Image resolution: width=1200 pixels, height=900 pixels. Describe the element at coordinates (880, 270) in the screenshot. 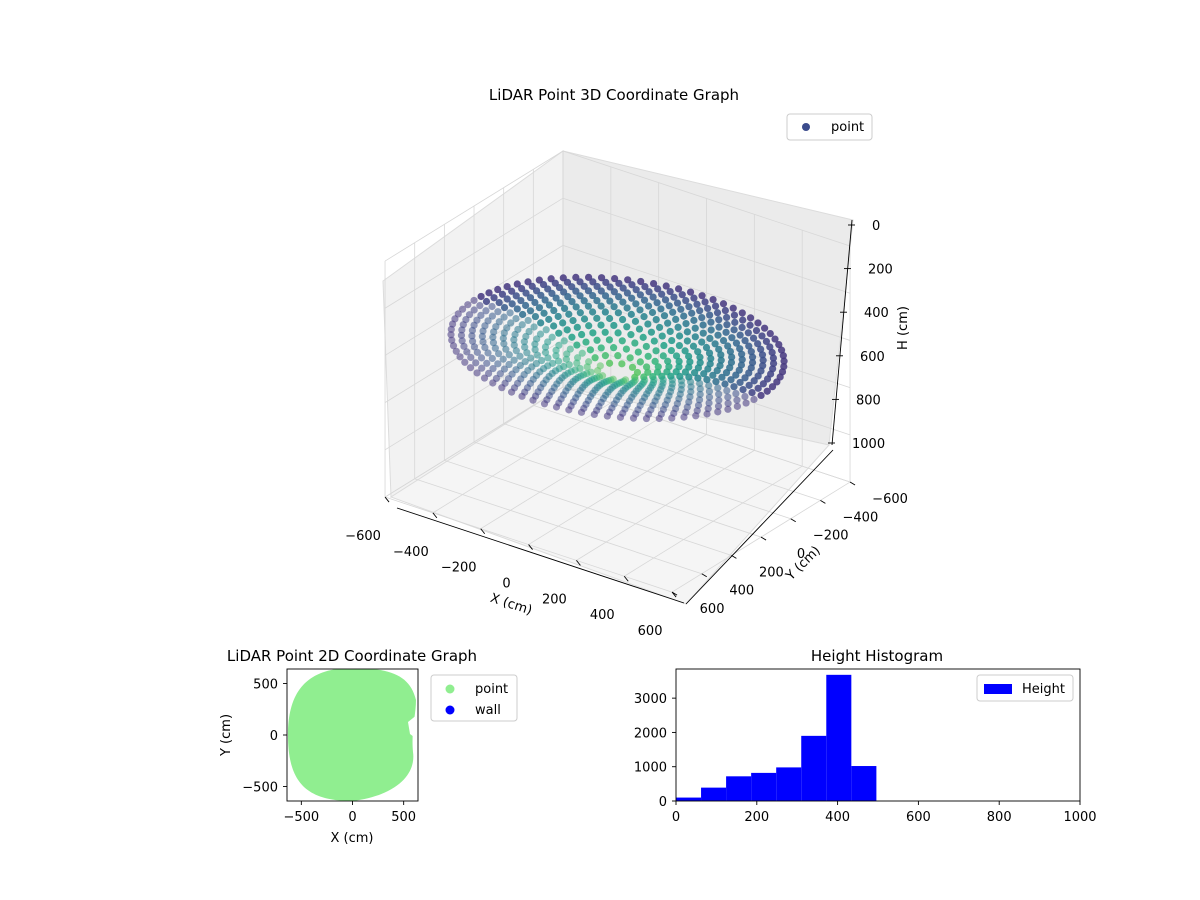

I see `z-tick-label-3d: 200` at that location.